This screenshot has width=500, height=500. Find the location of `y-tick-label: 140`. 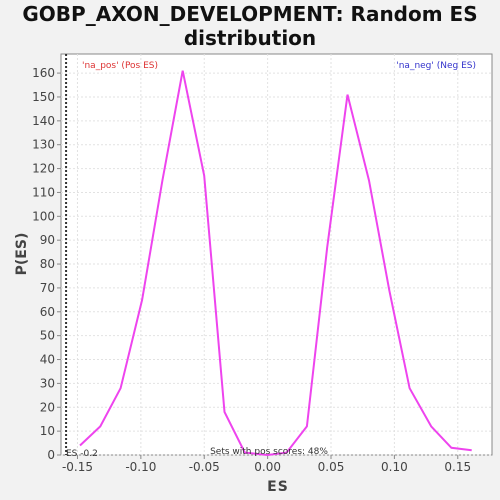

y-tick-label: 140 is located at coordinates (43, 121).